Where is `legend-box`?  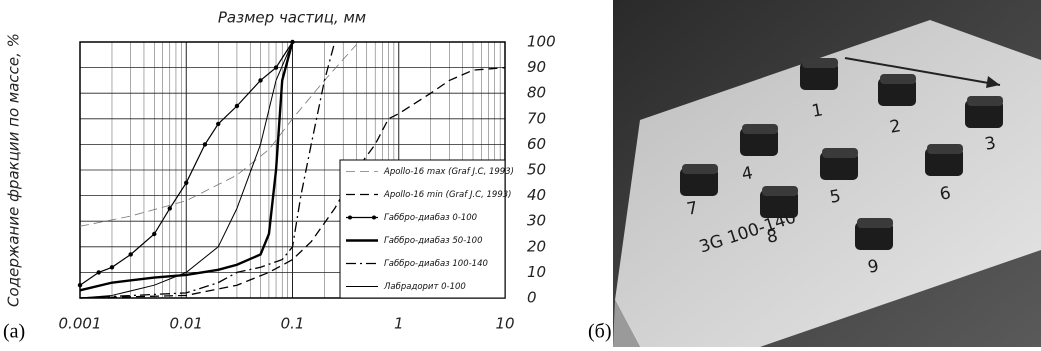 legend-box is located at coordinates (422, 229).